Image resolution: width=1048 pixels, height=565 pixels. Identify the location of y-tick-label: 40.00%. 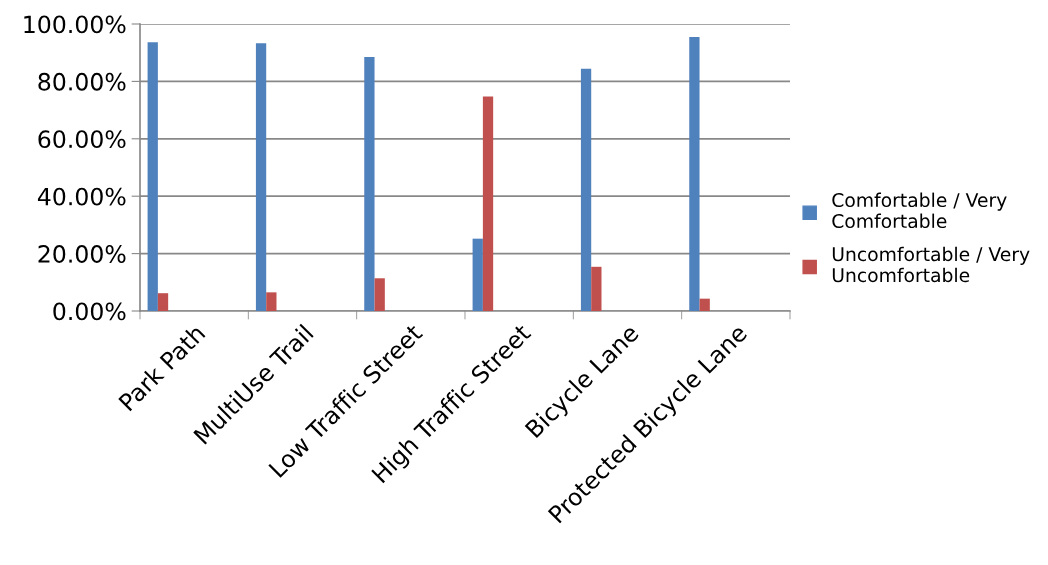
(81, 196).